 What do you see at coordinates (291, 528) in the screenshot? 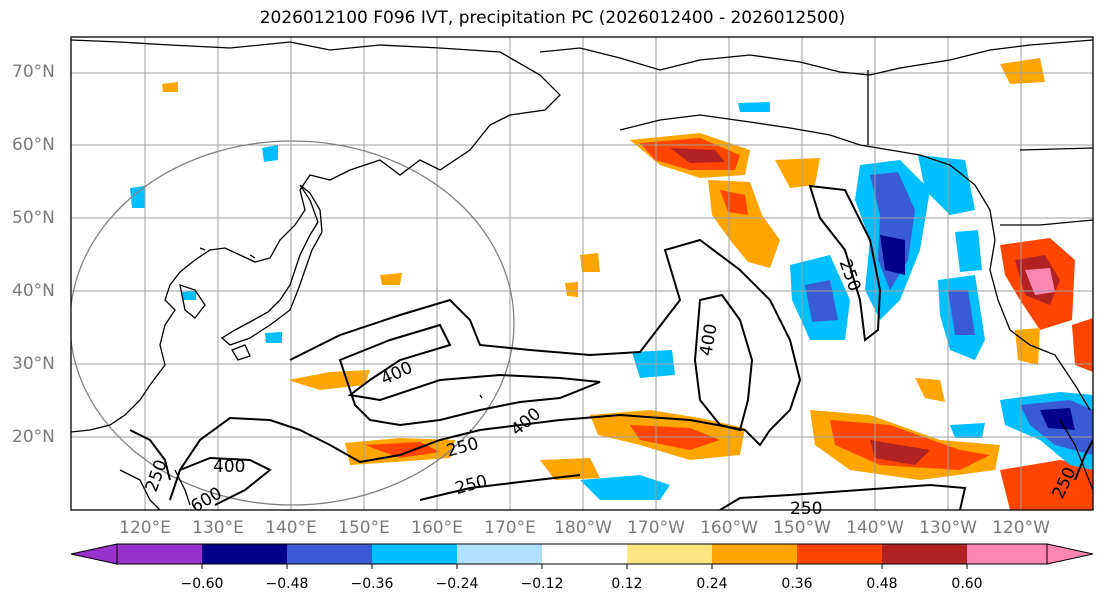
I see `lon-label: 140°E` at bounding box center [291, 528].